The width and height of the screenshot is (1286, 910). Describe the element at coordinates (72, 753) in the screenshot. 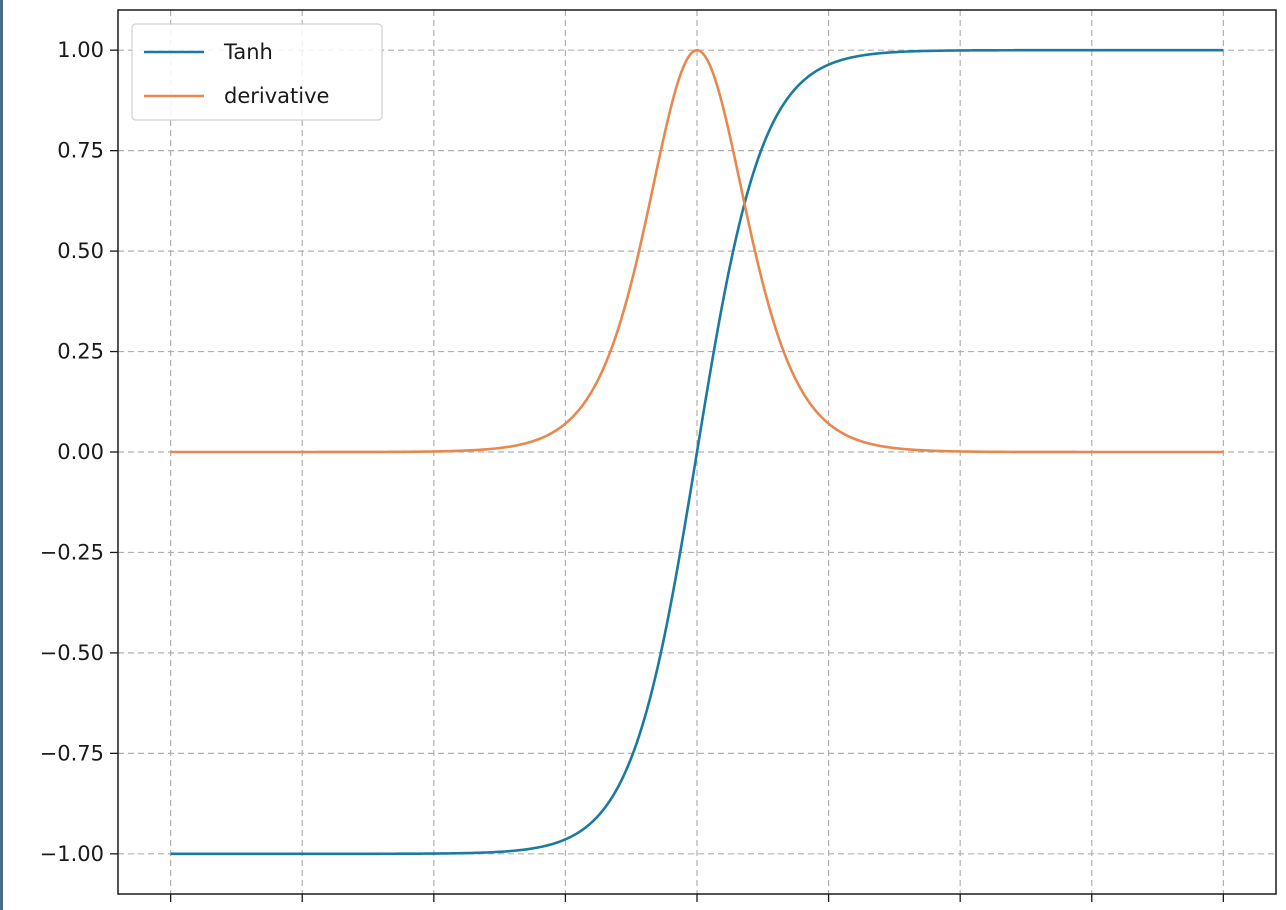

I see `y-tick-label: −0.75` at that location.